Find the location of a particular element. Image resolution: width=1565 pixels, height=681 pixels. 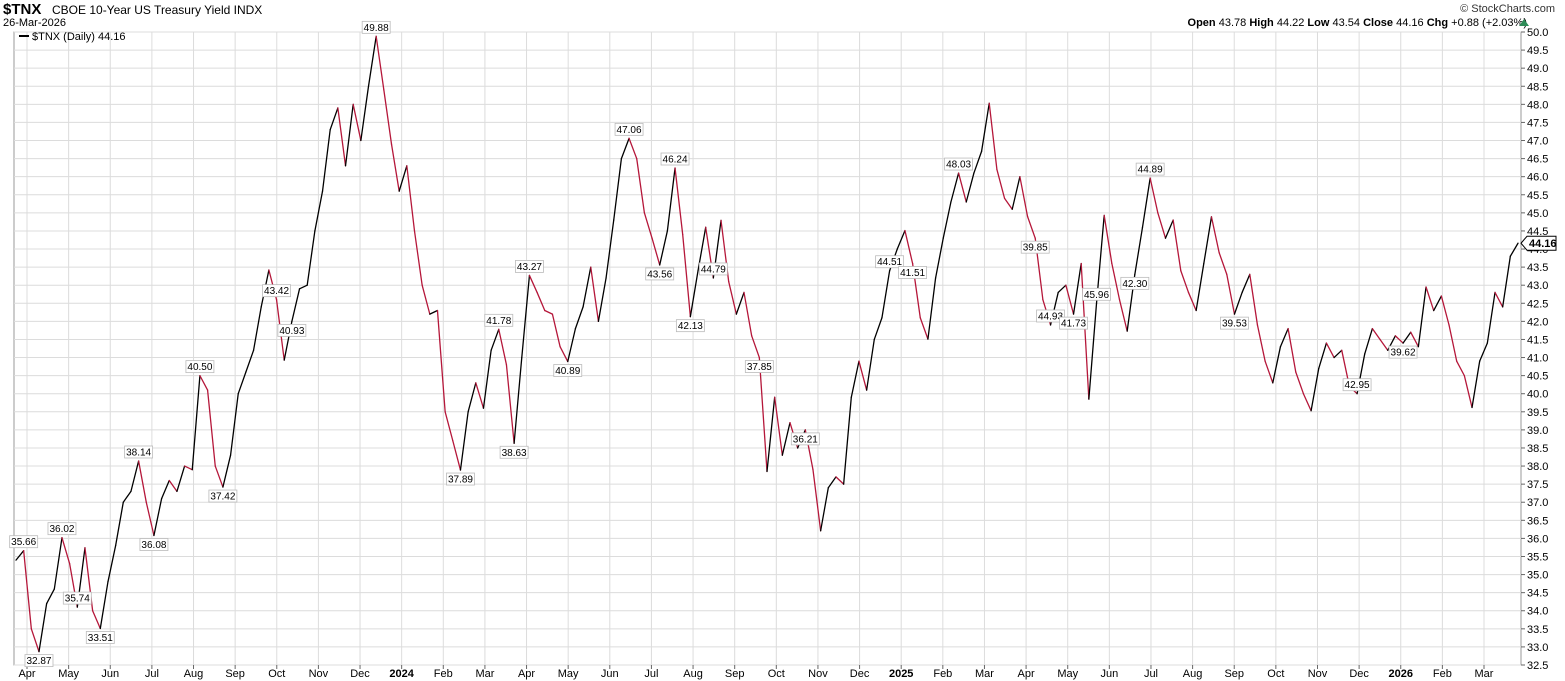

annotation-label: 38.63 is located at coordinates (514, 453).